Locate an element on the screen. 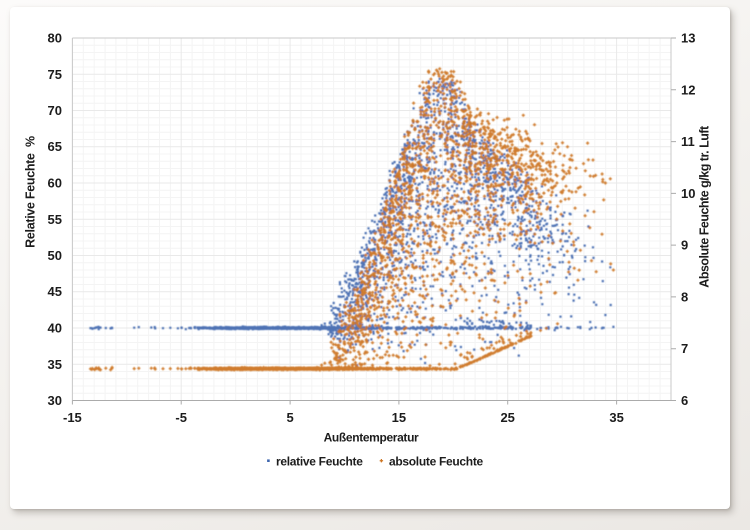  svg-text: relative Feuchte is located at coordinates (319, 461).